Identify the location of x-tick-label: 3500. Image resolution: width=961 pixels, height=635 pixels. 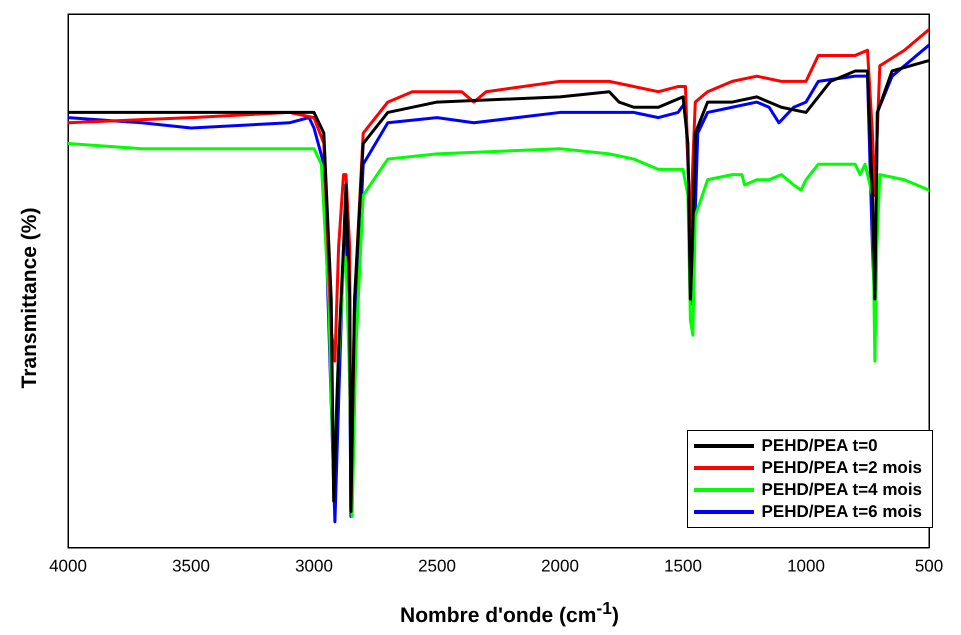
(191, 566).